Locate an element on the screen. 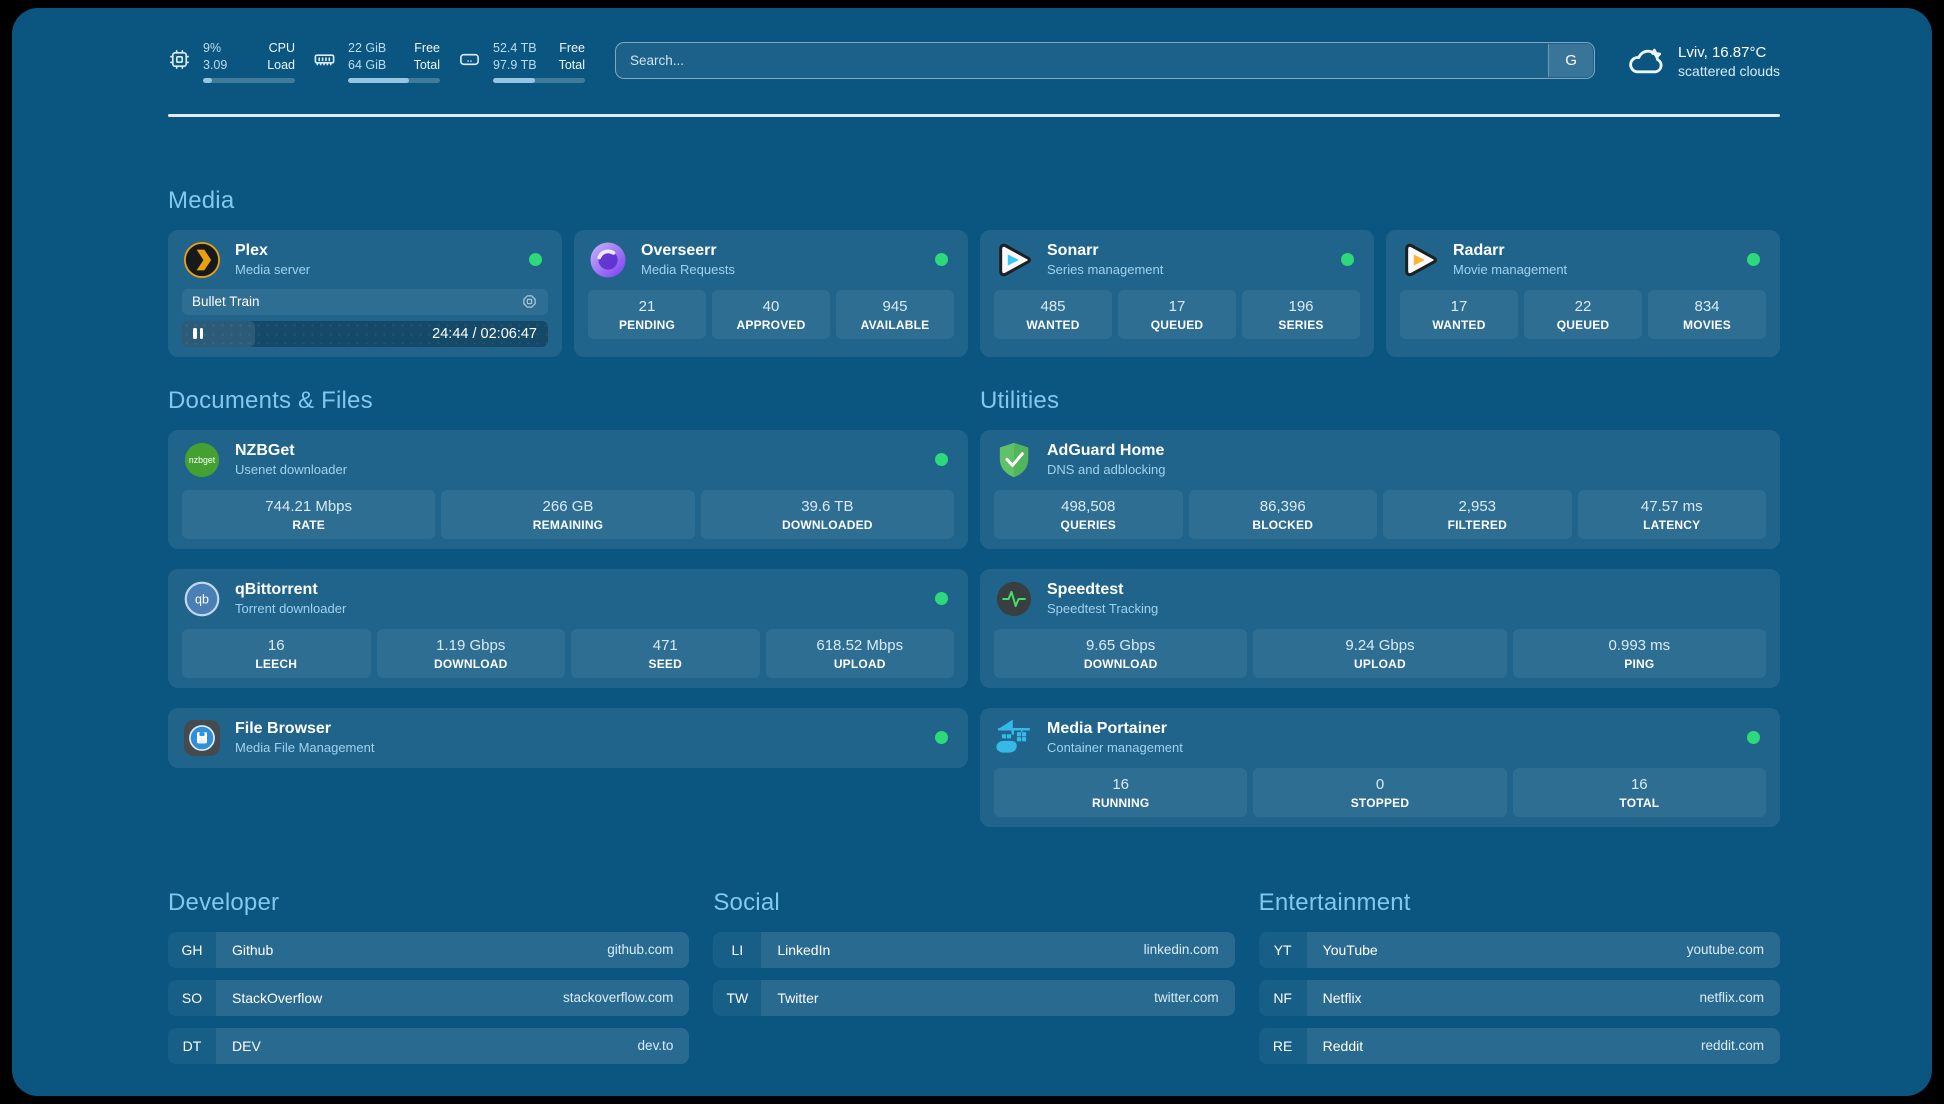 Image resolution: width=1944 pixels, height=1104 pixels. now-playing-title: Bullet Train is located at coordinates (226, 301).